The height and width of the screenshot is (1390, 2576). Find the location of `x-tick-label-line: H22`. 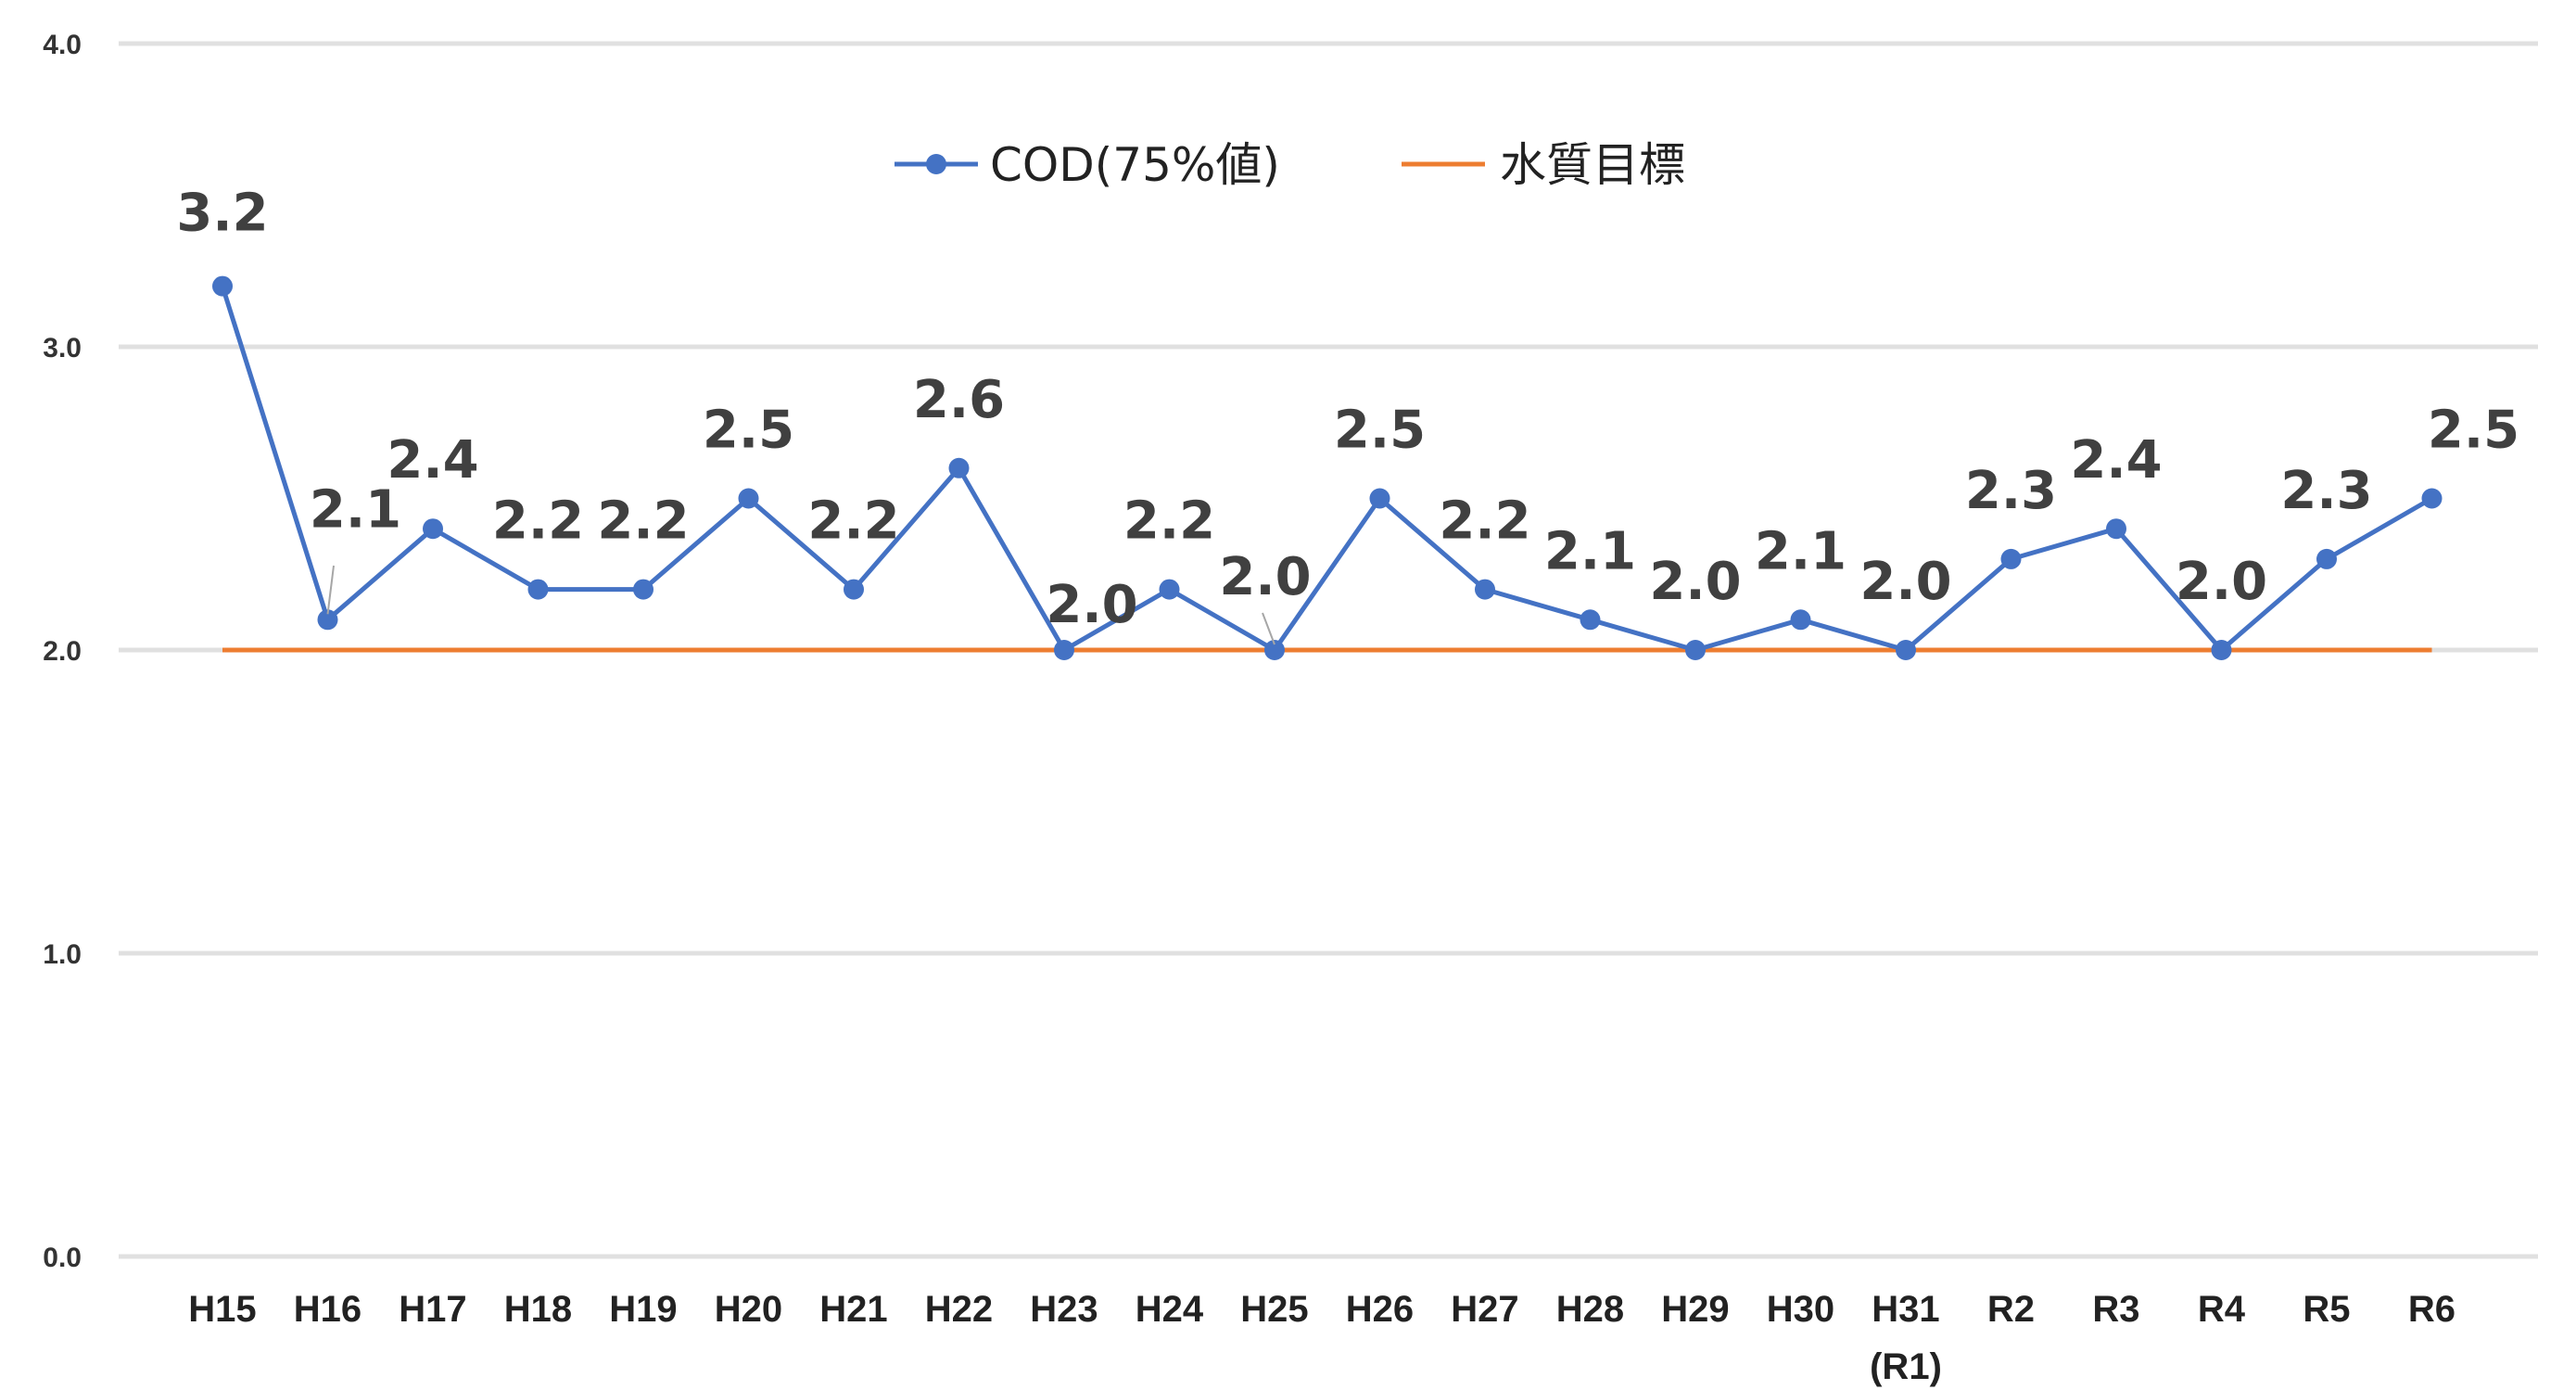

x-tick-label-line: H22 is located at coordinates (959, 1309).